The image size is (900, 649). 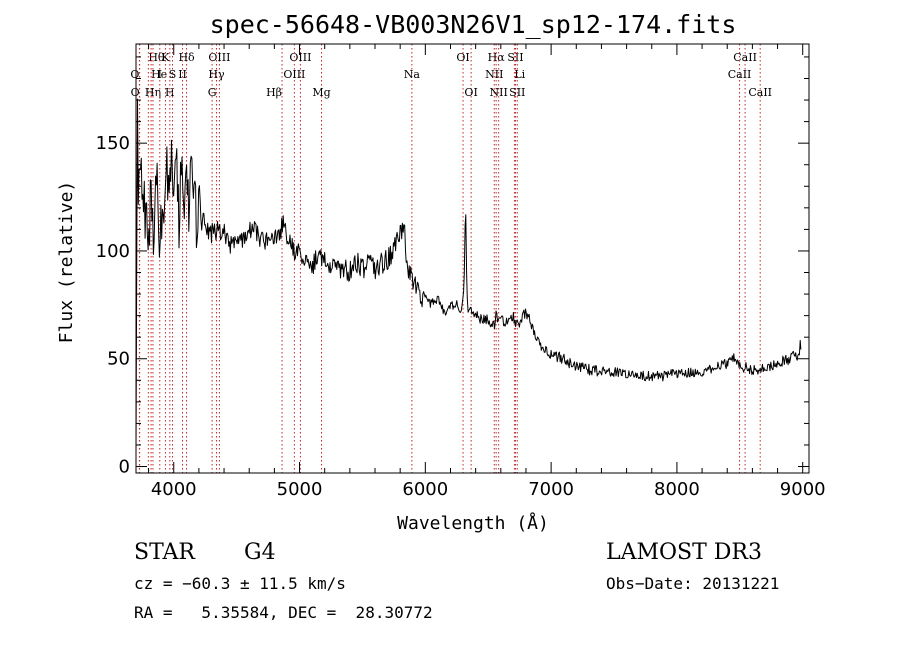 What do you see at coordinates (173, 74) in the screenshot?
I see `spectral-line-label: S` at bounding box center [173, 74].